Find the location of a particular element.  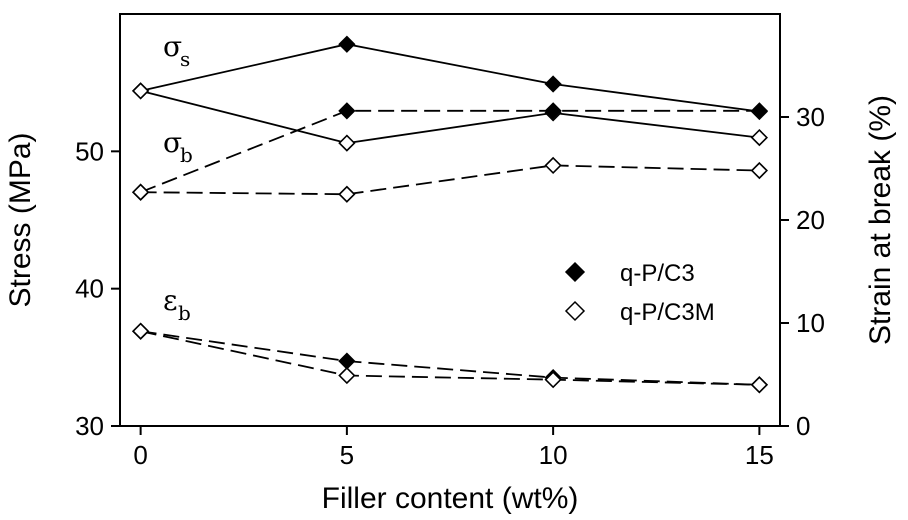

y2-tick-label: 0 is located at coordinates (803, 426).